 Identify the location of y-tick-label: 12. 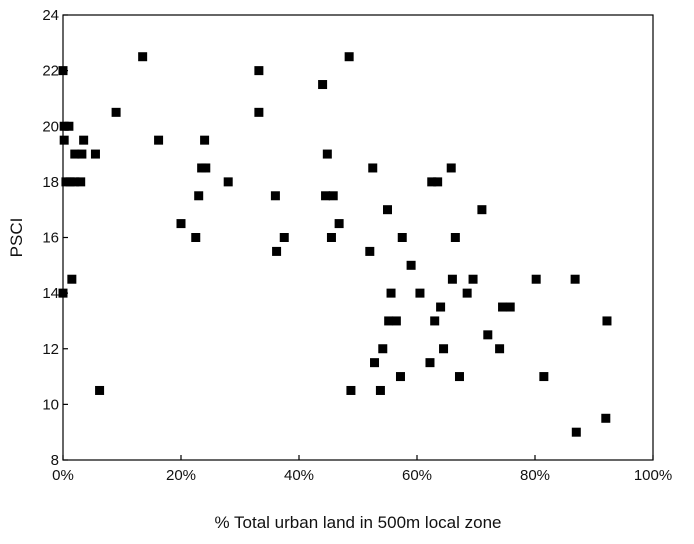
(50, 349).